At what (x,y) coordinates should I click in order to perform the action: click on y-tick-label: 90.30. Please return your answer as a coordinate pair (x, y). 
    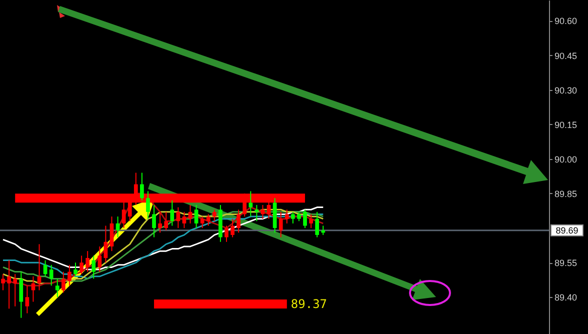
    Looking at the image, I should click on (566, 90).